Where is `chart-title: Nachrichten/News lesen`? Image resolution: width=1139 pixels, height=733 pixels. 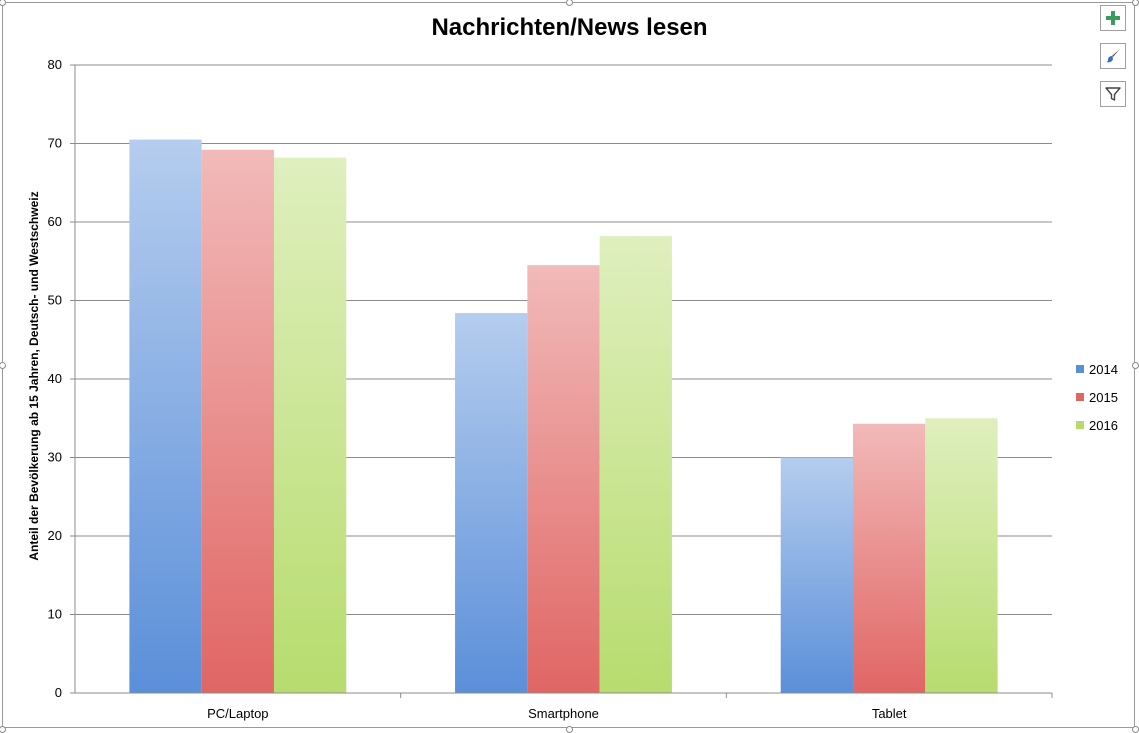
chart-title: Nachrichten/News lesen is located at coordinates (569, 27).